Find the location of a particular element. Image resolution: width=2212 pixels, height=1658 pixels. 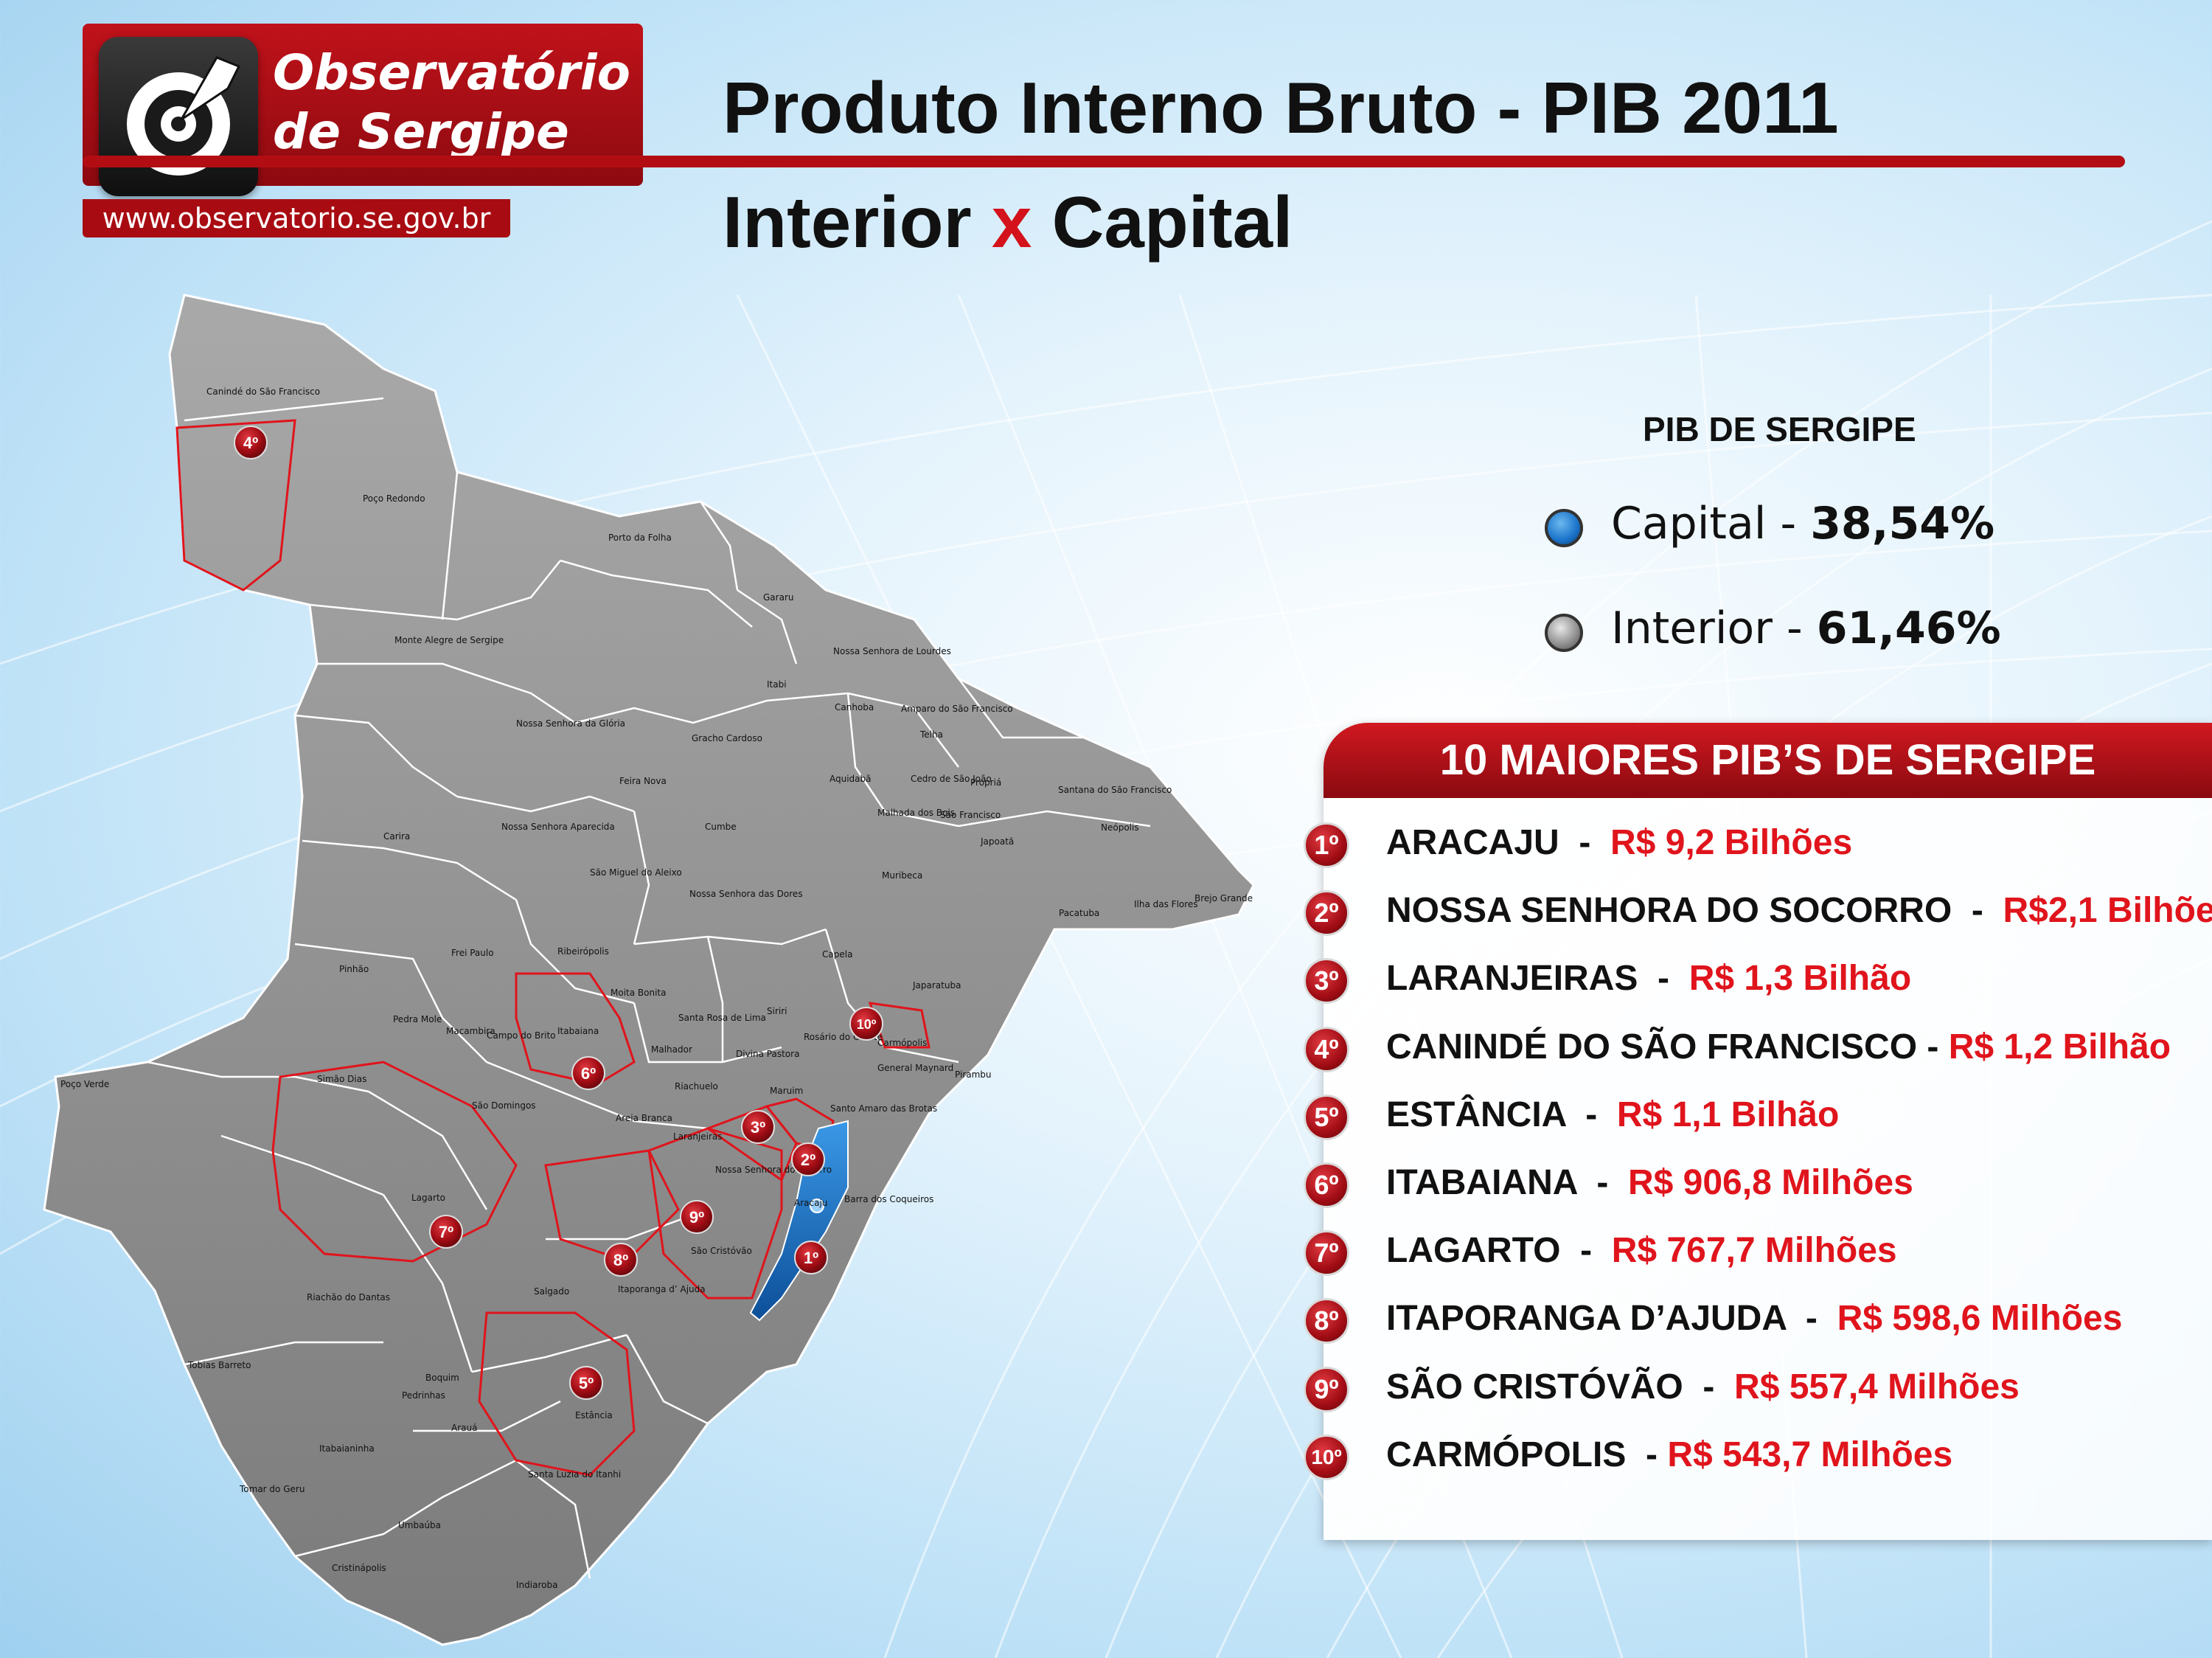

map-label: Amparo do São Francisco is located at coordinates (957, 709).